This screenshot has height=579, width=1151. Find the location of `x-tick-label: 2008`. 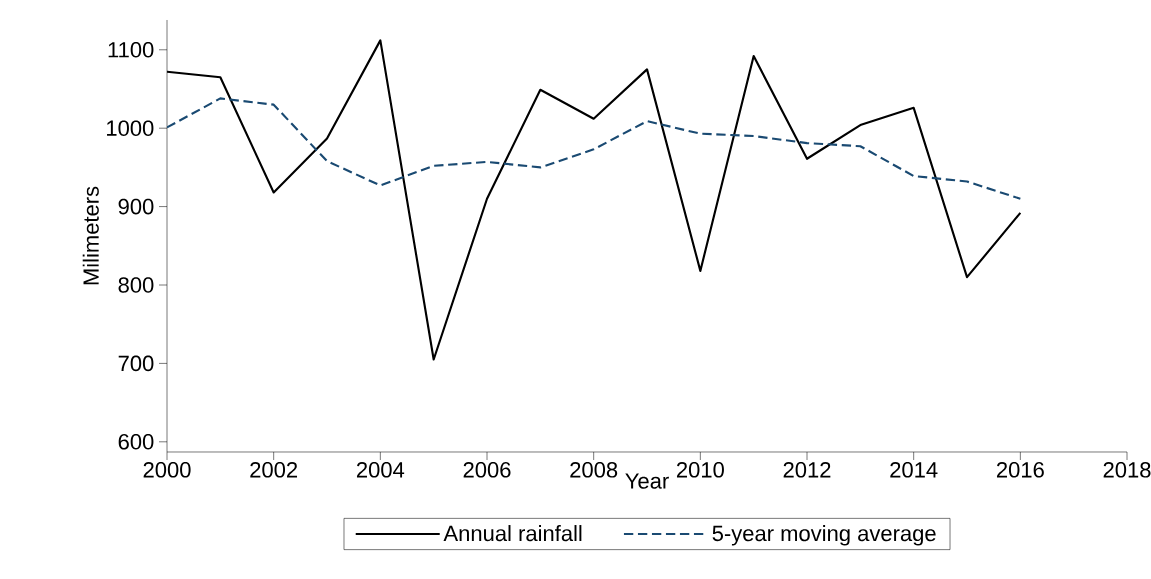

x-tick-label: 2008 is located at coordinates (594, 470).